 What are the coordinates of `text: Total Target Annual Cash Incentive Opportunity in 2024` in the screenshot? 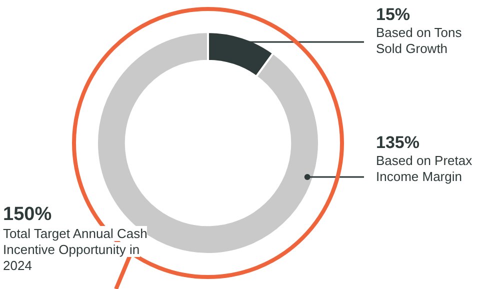 It's located at (75, 249).